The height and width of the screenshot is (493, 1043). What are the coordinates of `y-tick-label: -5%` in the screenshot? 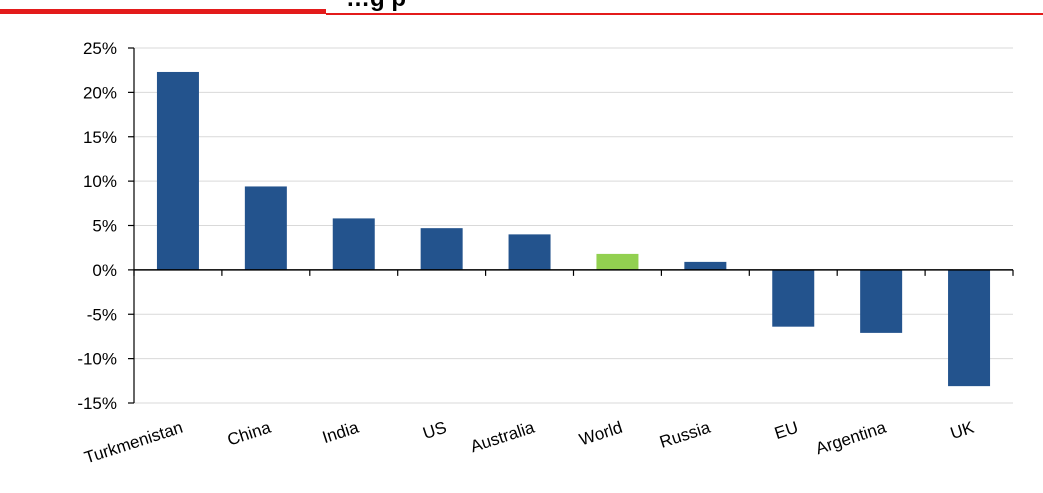 It's located at (102, 314).